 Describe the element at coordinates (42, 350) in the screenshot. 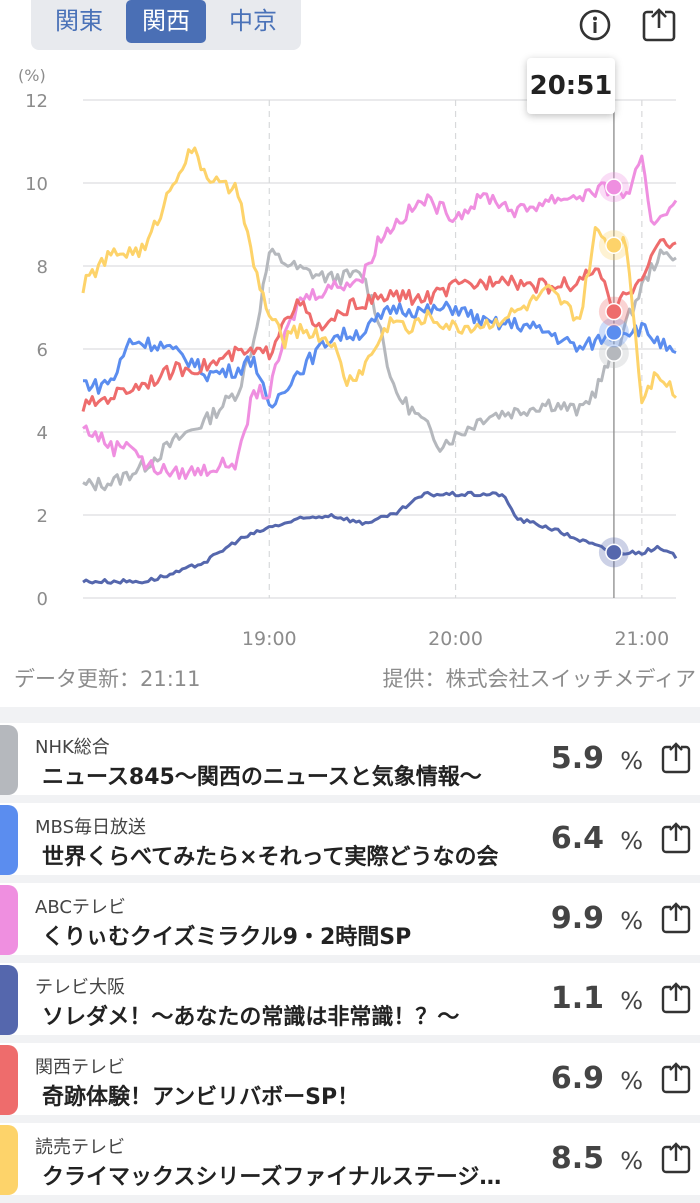

I see `y-tick-label: 6` at that location.